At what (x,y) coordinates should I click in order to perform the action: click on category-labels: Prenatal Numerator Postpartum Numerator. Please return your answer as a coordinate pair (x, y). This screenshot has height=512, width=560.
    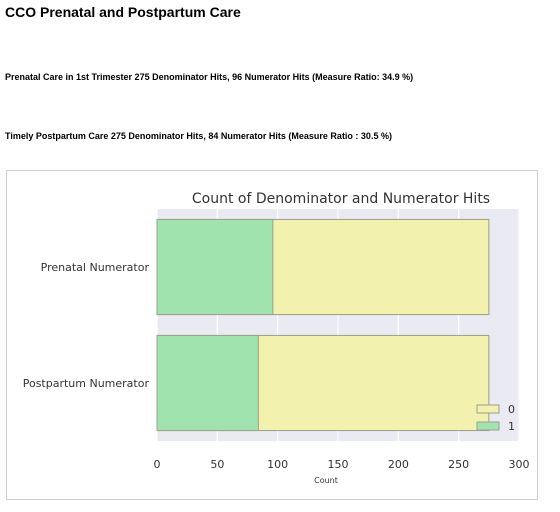
    Looking at the image, I should click on (86, 325).